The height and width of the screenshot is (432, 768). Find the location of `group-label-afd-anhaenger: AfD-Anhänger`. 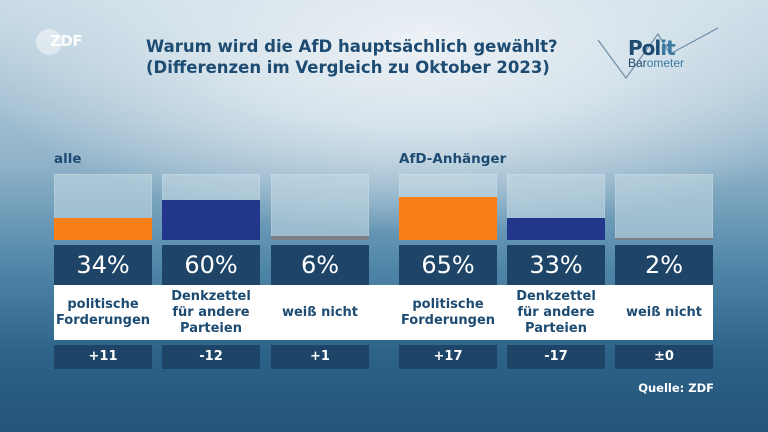

group-label-afd-anhaenger: AfD-Anhänger is located at coordinates (453, 159).